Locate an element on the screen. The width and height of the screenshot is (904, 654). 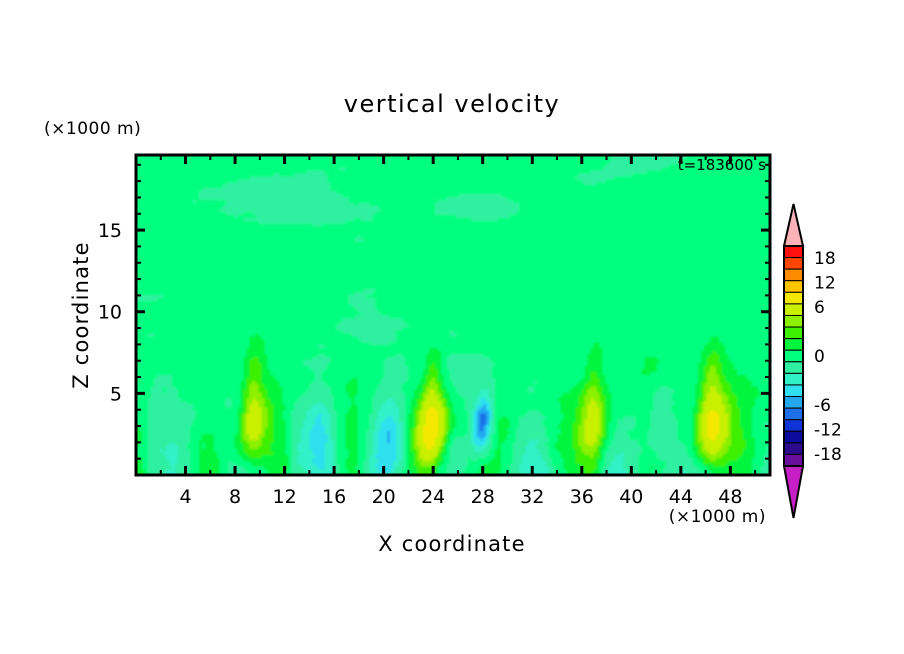
x-tick-label: 8 is located at coordinates (235, 497).